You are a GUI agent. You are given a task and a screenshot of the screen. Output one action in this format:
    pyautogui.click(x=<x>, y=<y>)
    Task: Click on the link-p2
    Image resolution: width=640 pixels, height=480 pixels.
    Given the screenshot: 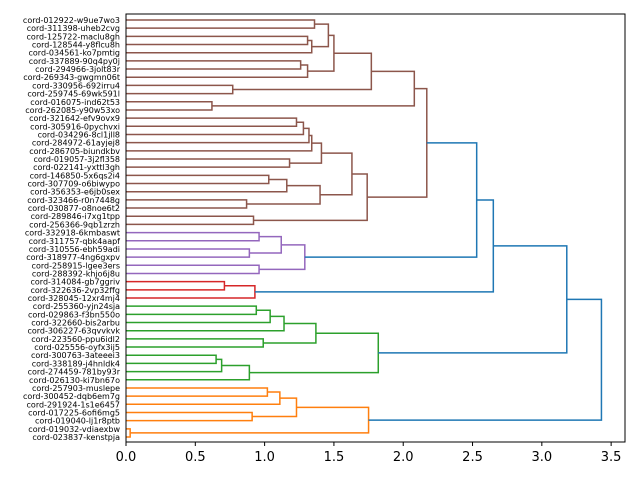 What is the action you would take?
    pyautogui.click(x=188, y=253)
    